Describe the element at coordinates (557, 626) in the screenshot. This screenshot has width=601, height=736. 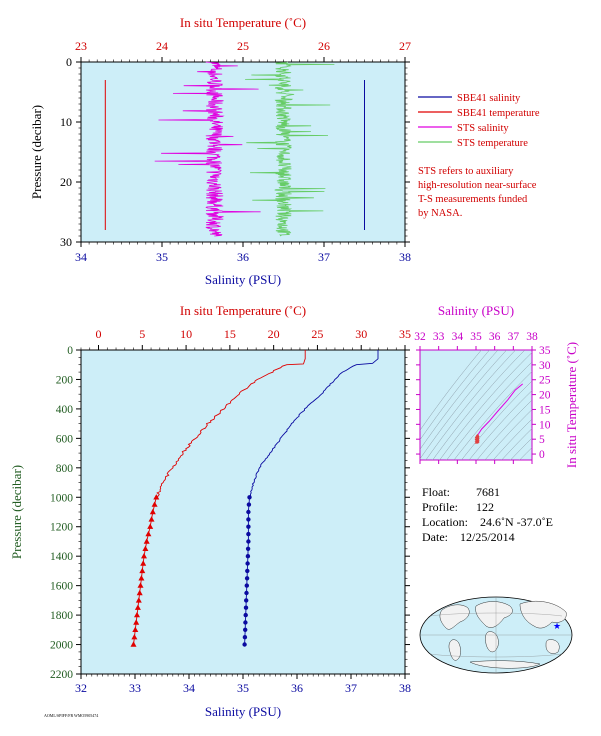
I see `float-location-star-icon: ★` at that location.